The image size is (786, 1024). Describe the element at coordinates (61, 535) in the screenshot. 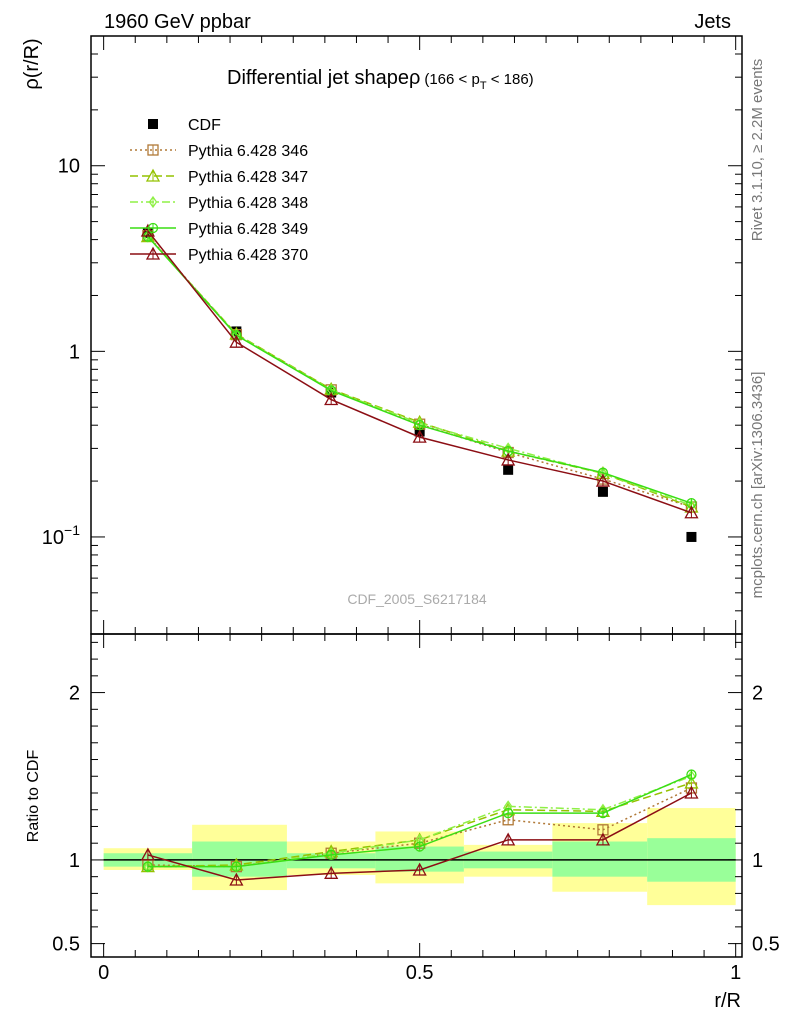

I see `main-y-tick-label: 10−1` at that location.